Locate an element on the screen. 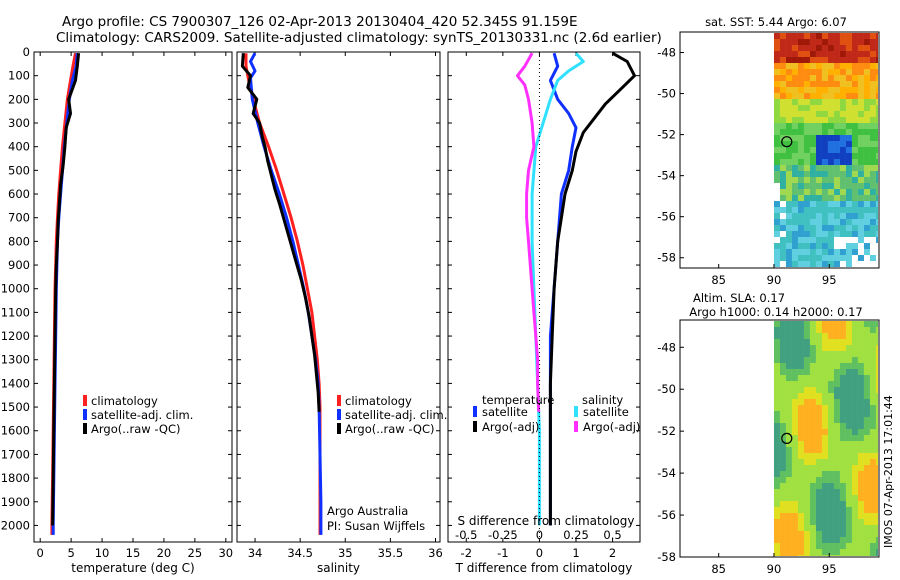  x-tick-label: 34 is located at coordinates (255, 553).